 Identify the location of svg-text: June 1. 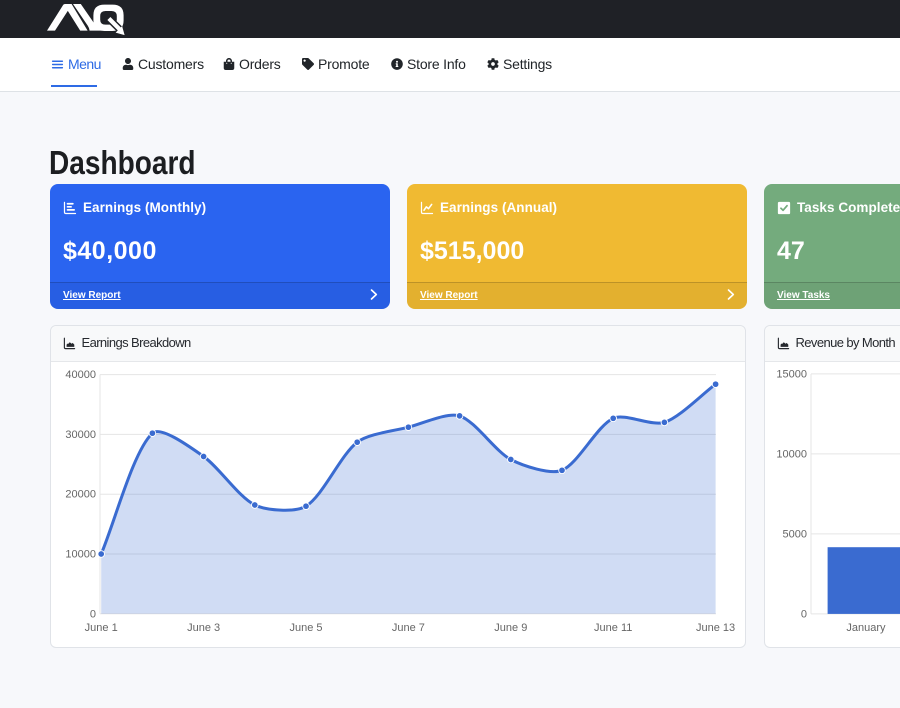
(101, 628).